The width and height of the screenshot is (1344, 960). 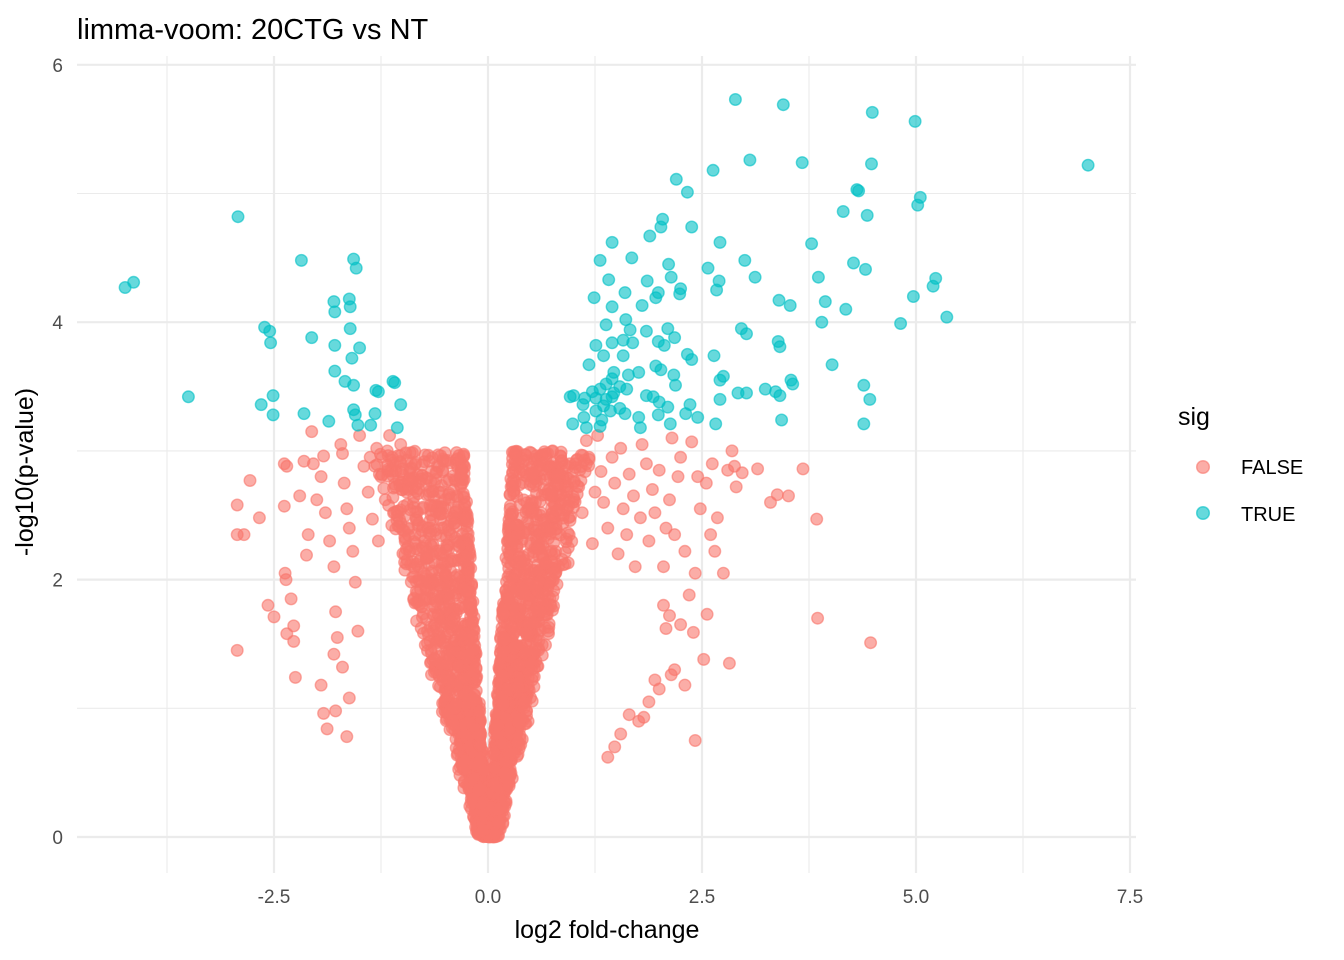 I want to click on legend: sig FALSE TRUE, so click(x=1240, y=464).